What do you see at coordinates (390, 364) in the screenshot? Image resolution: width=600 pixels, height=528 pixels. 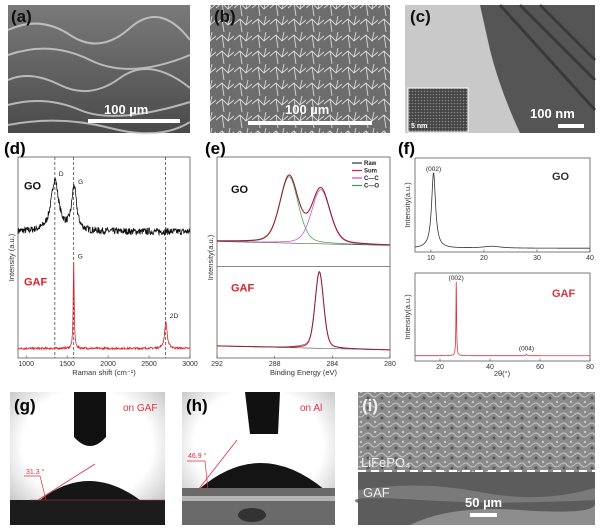 I see `xps-x-tick-label: 280` at bounding box center [390, 364].